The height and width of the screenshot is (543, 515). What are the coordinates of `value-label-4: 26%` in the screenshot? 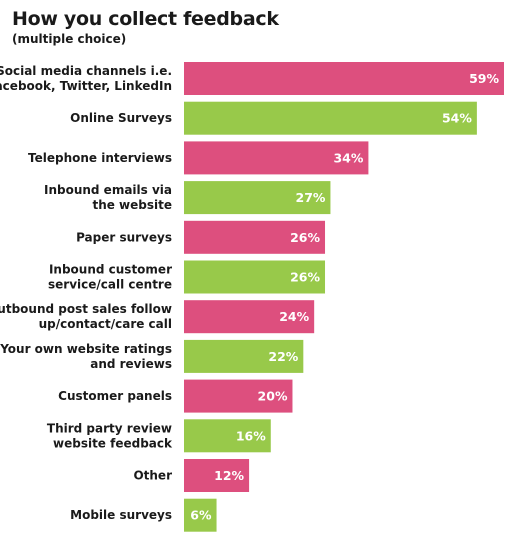 It's located at (305, 237).